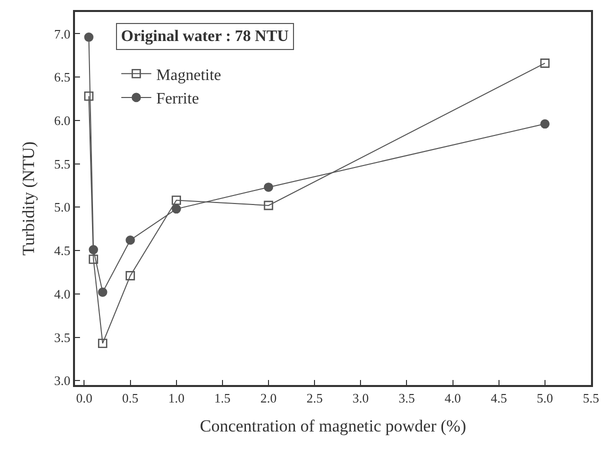  Describe the element at coordinates (62, 34) in the screenshot. I see `y-tick-label: 7.0` at that location.